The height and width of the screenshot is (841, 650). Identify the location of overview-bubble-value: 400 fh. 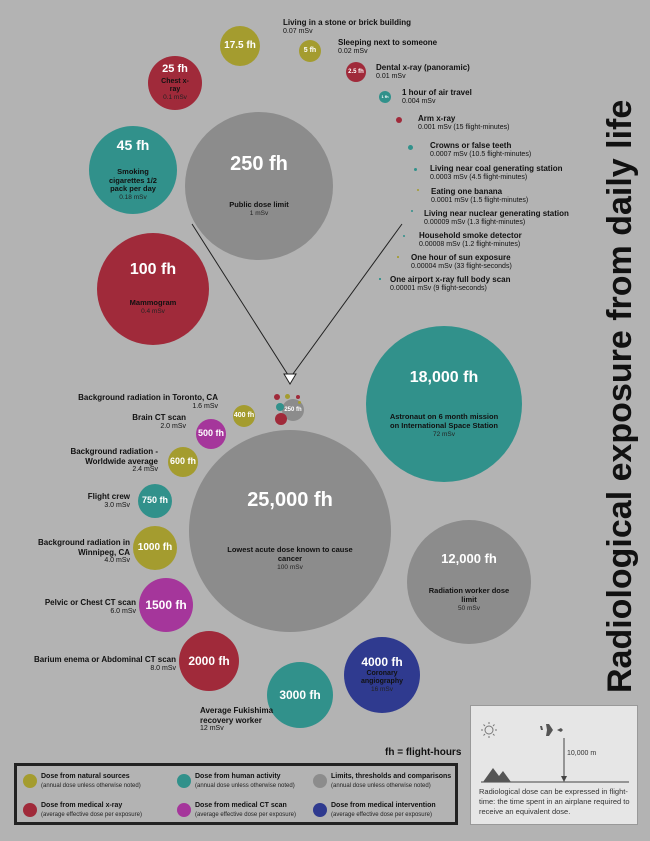
(244, 416).